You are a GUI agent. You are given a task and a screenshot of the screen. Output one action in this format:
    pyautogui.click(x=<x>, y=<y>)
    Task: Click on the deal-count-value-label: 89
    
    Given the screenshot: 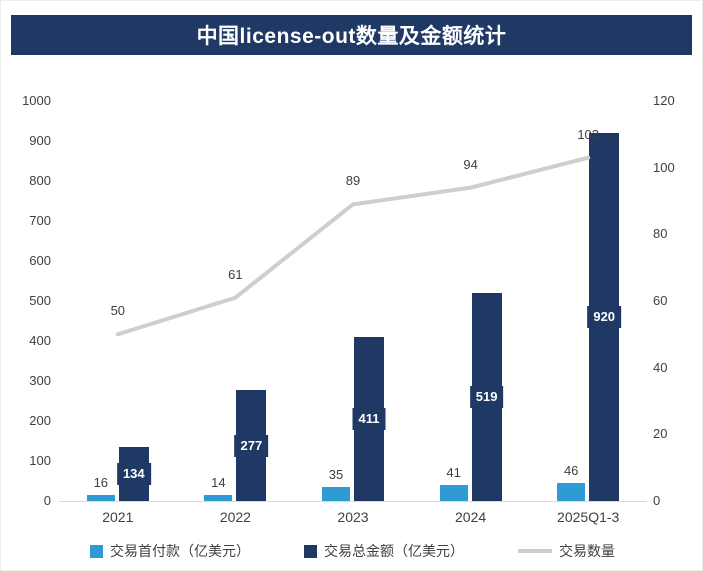 What is the action you would take?
    pyautogui.click(x=353, y=181)
    